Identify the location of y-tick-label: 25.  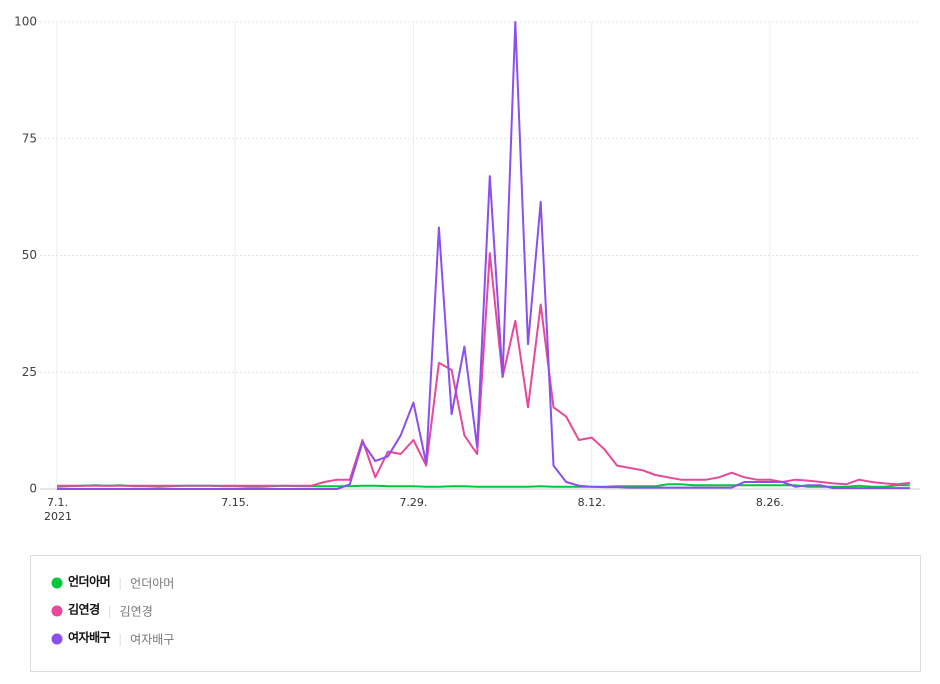
(29, 372).